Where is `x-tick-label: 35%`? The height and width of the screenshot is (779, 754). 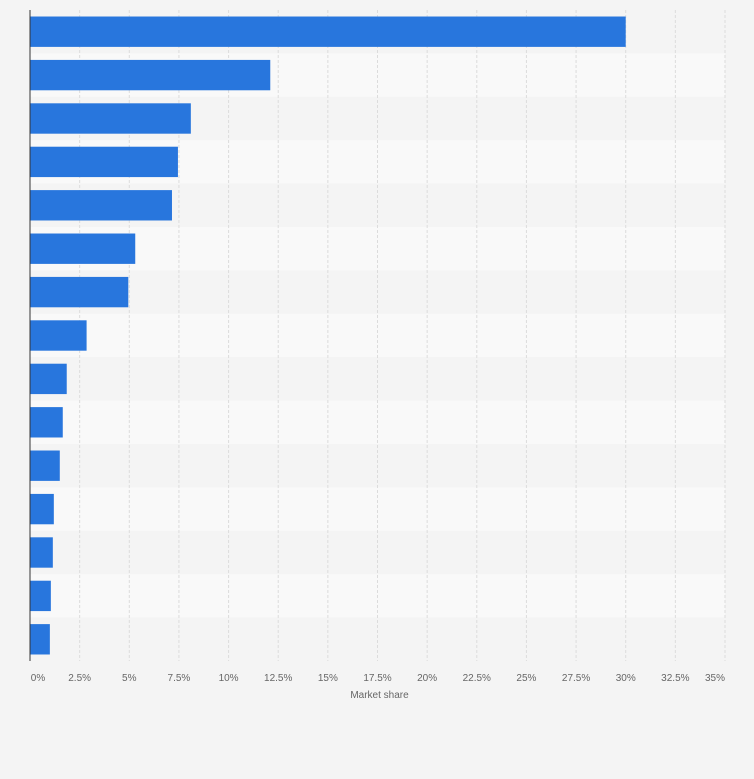 x-tick-label: 35% is located at coordinates (715, 678).